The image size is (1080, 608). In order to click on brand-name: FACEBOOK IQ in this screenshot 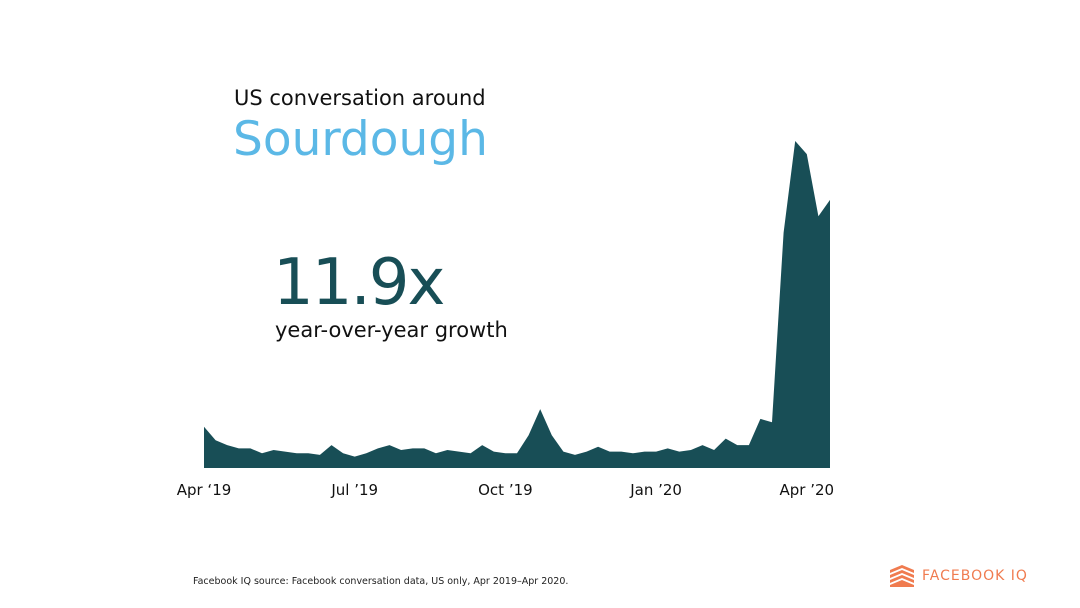, I will do `click(975, 576)`.